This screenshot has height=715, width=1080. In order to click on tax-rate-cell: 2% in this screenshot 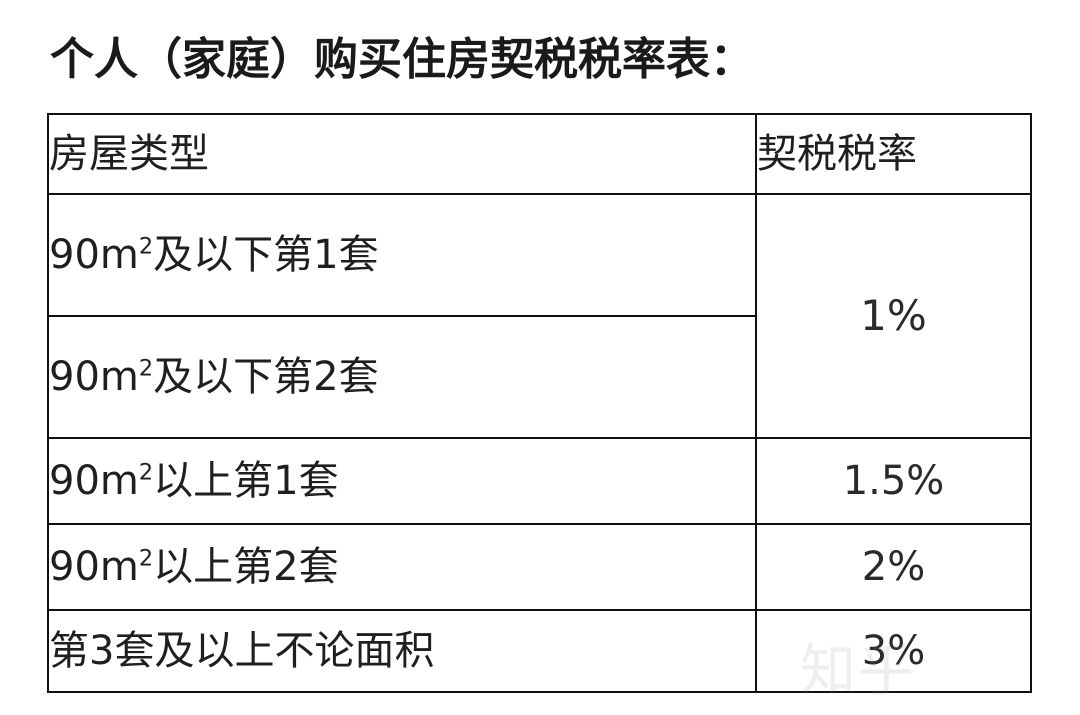, I will do `click(893, 567)`.